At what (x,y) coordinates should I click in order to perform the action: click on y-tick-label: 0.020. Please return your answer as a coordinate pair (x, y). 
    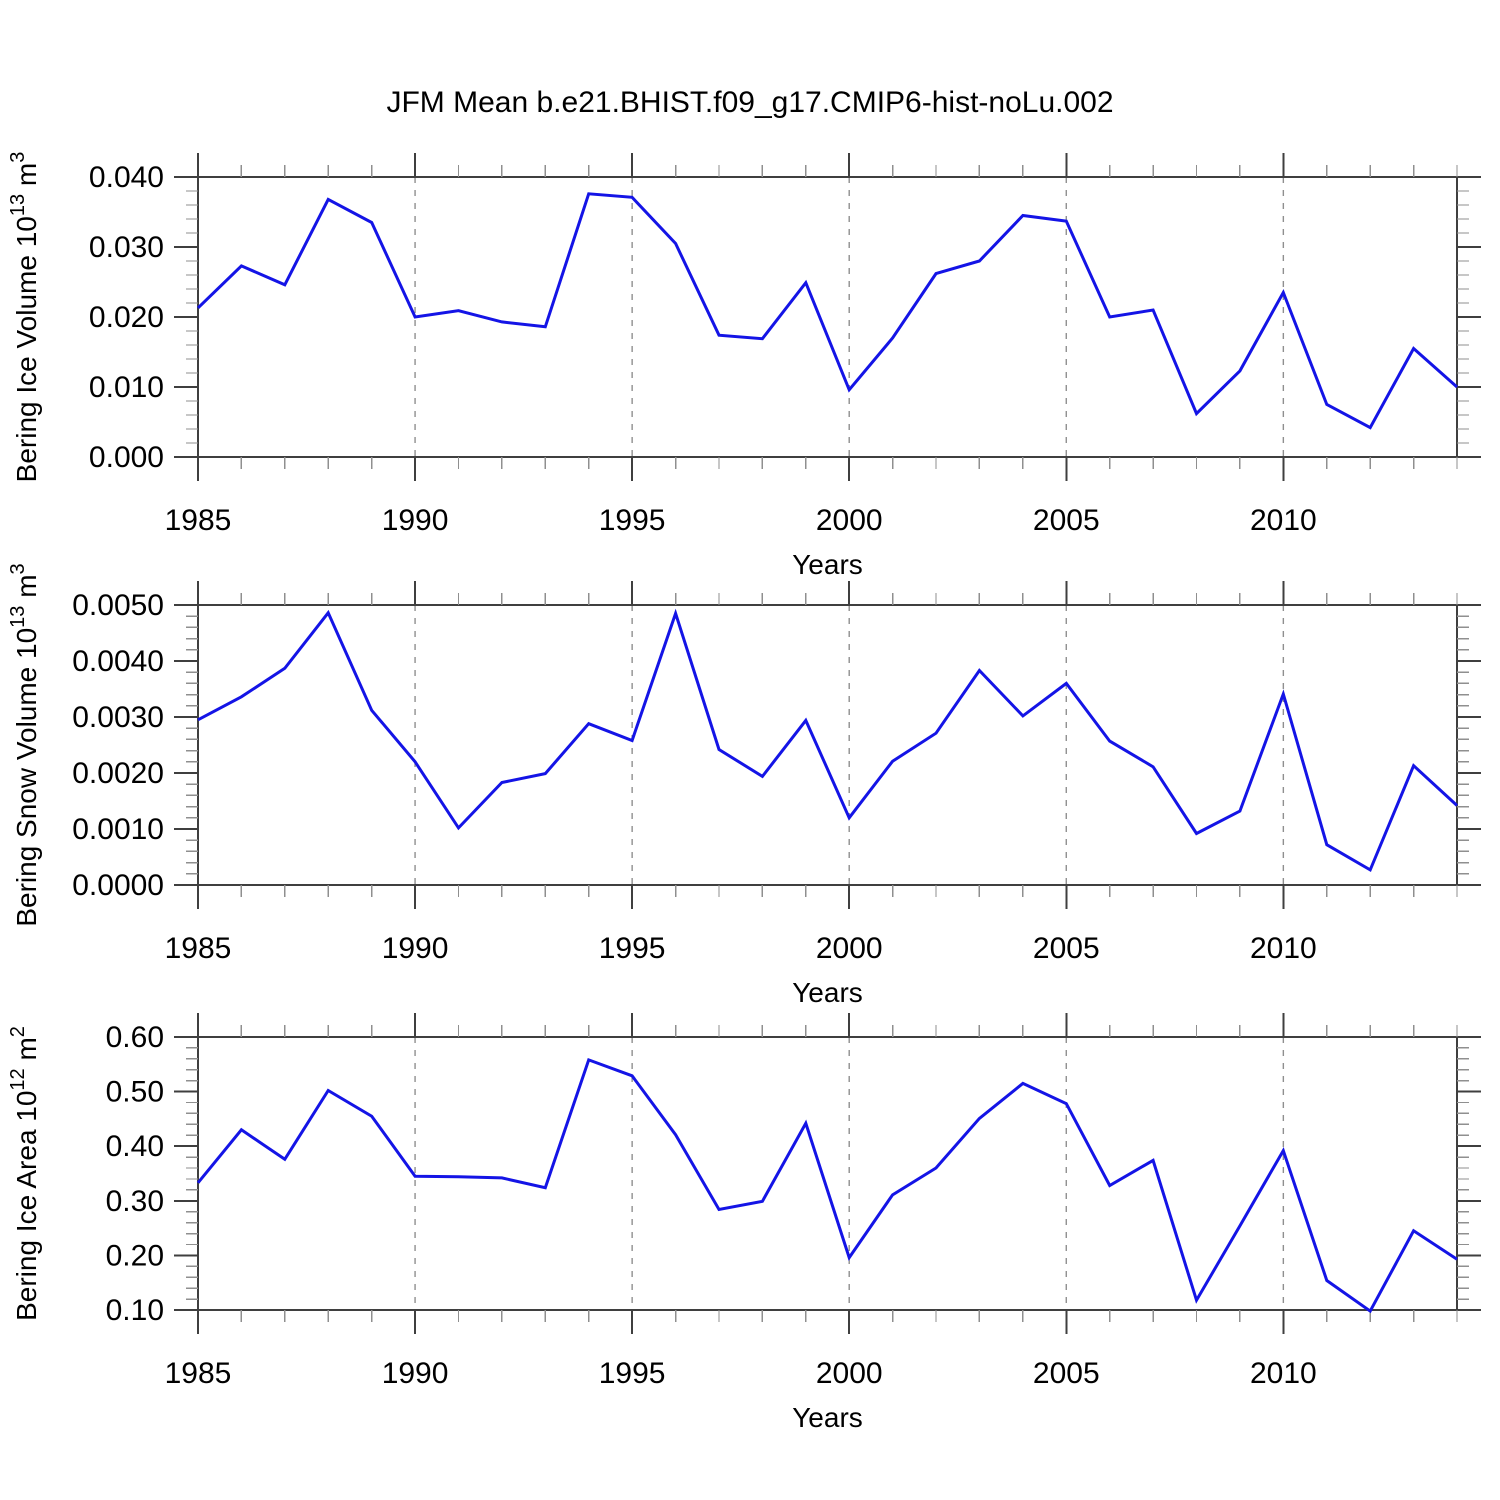
    Looking at the image, I should click on (126, 317).